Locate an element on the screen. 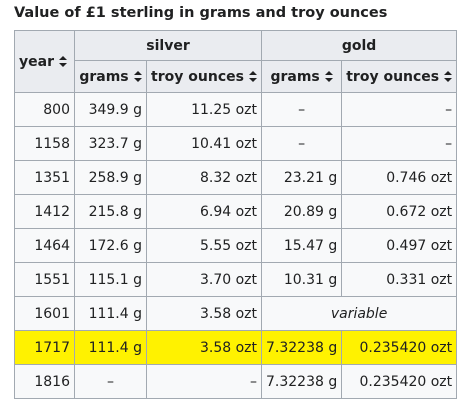 Image resolution: width=461 pixels, height=415 pixels. gold-grams-cell: 15.47 g is located at coordinates (301, 245).